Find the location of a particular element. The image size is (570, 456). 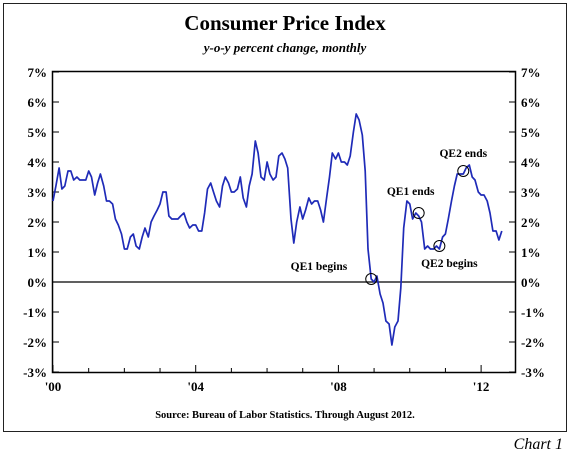

y-tick-label-left: -2% is located at coordinates (35, 342).